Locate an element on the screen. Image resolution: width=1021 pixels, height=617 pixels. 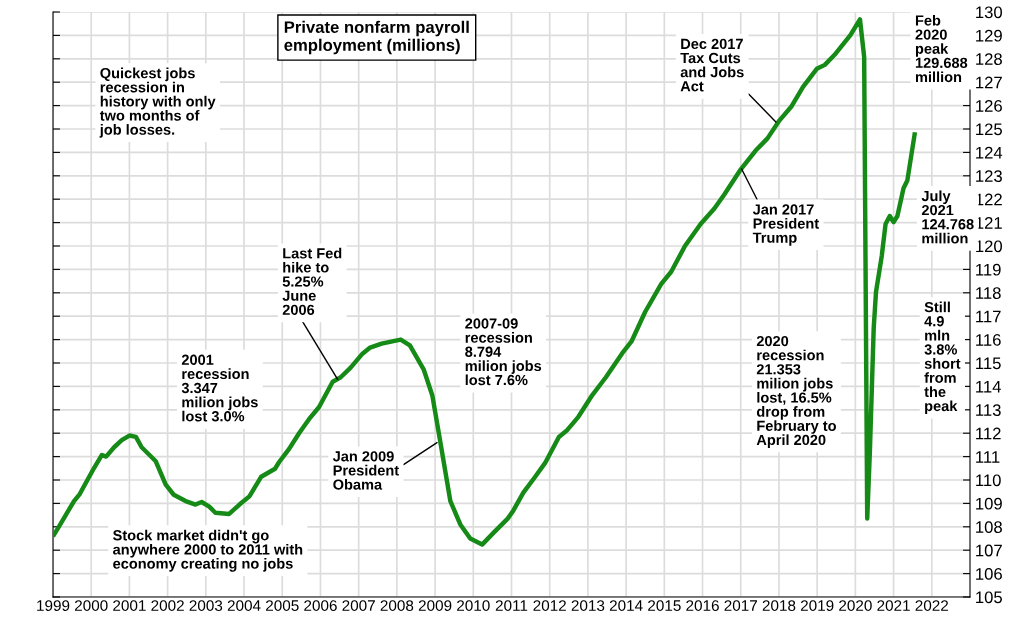
x-tick-label: 2000 is located at coordinates (91, 605).